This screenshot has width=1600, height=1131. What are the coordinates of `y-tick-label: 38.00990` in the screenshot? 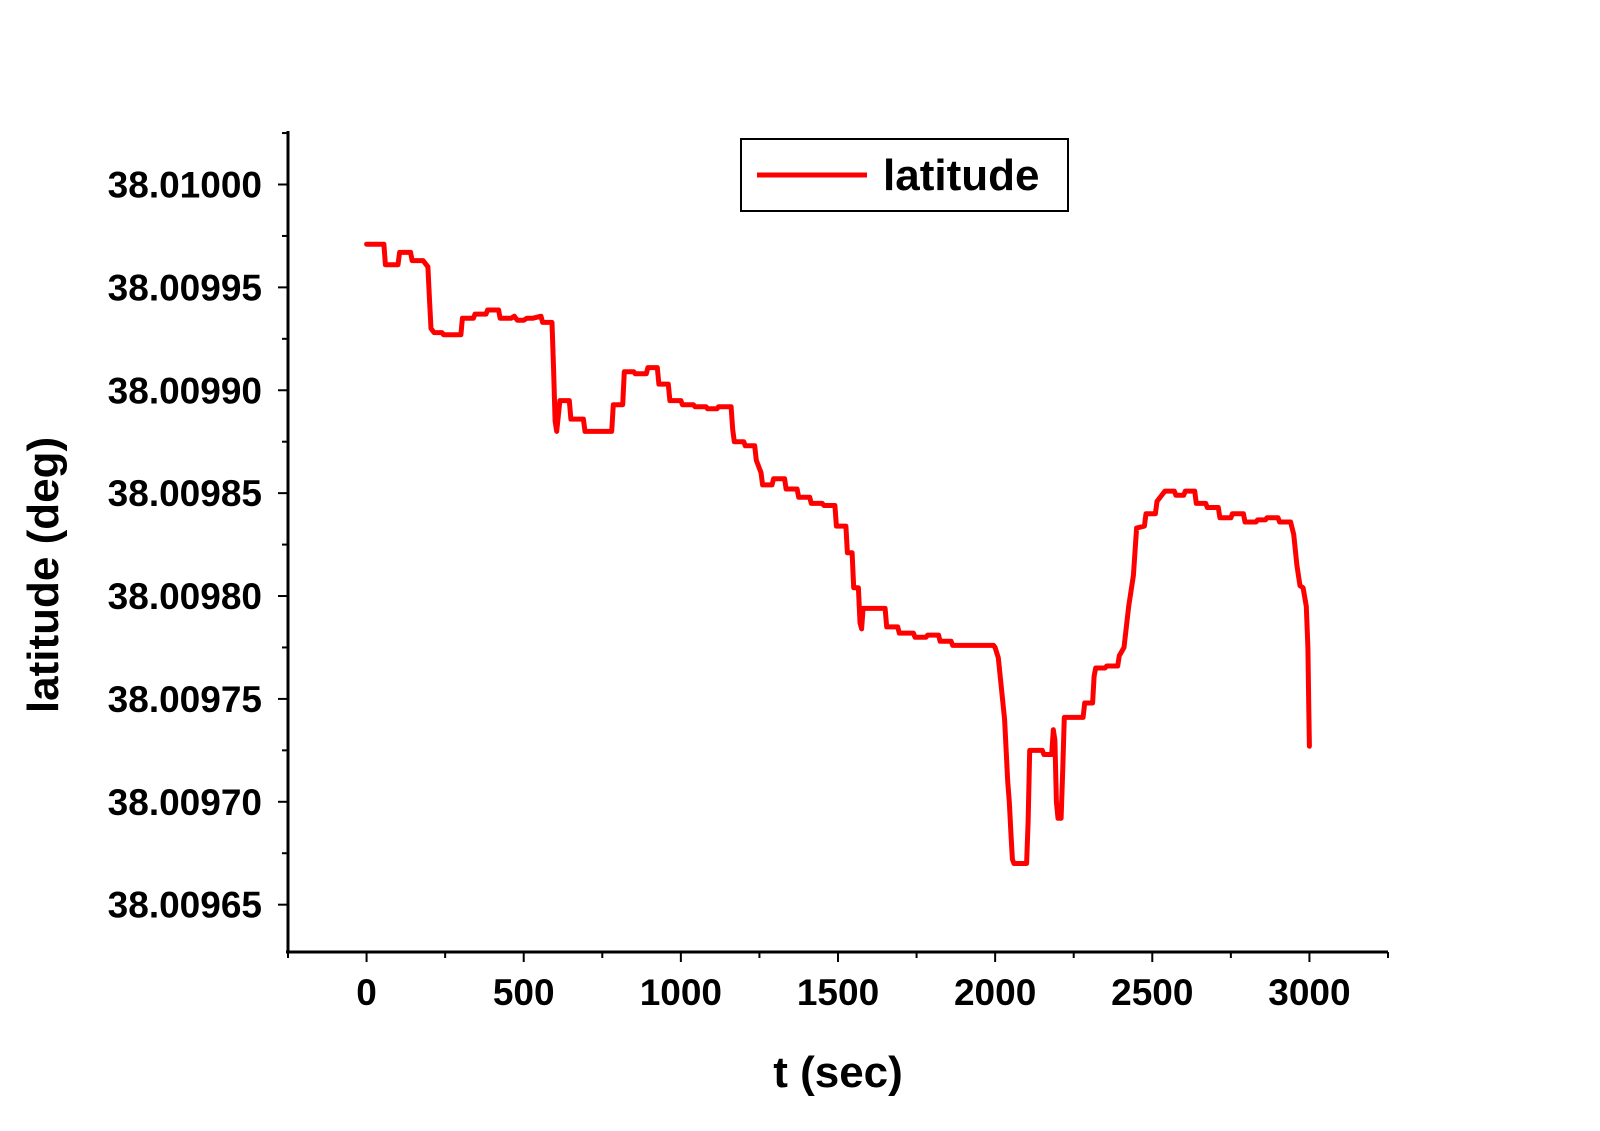 It's located at (185, 390).